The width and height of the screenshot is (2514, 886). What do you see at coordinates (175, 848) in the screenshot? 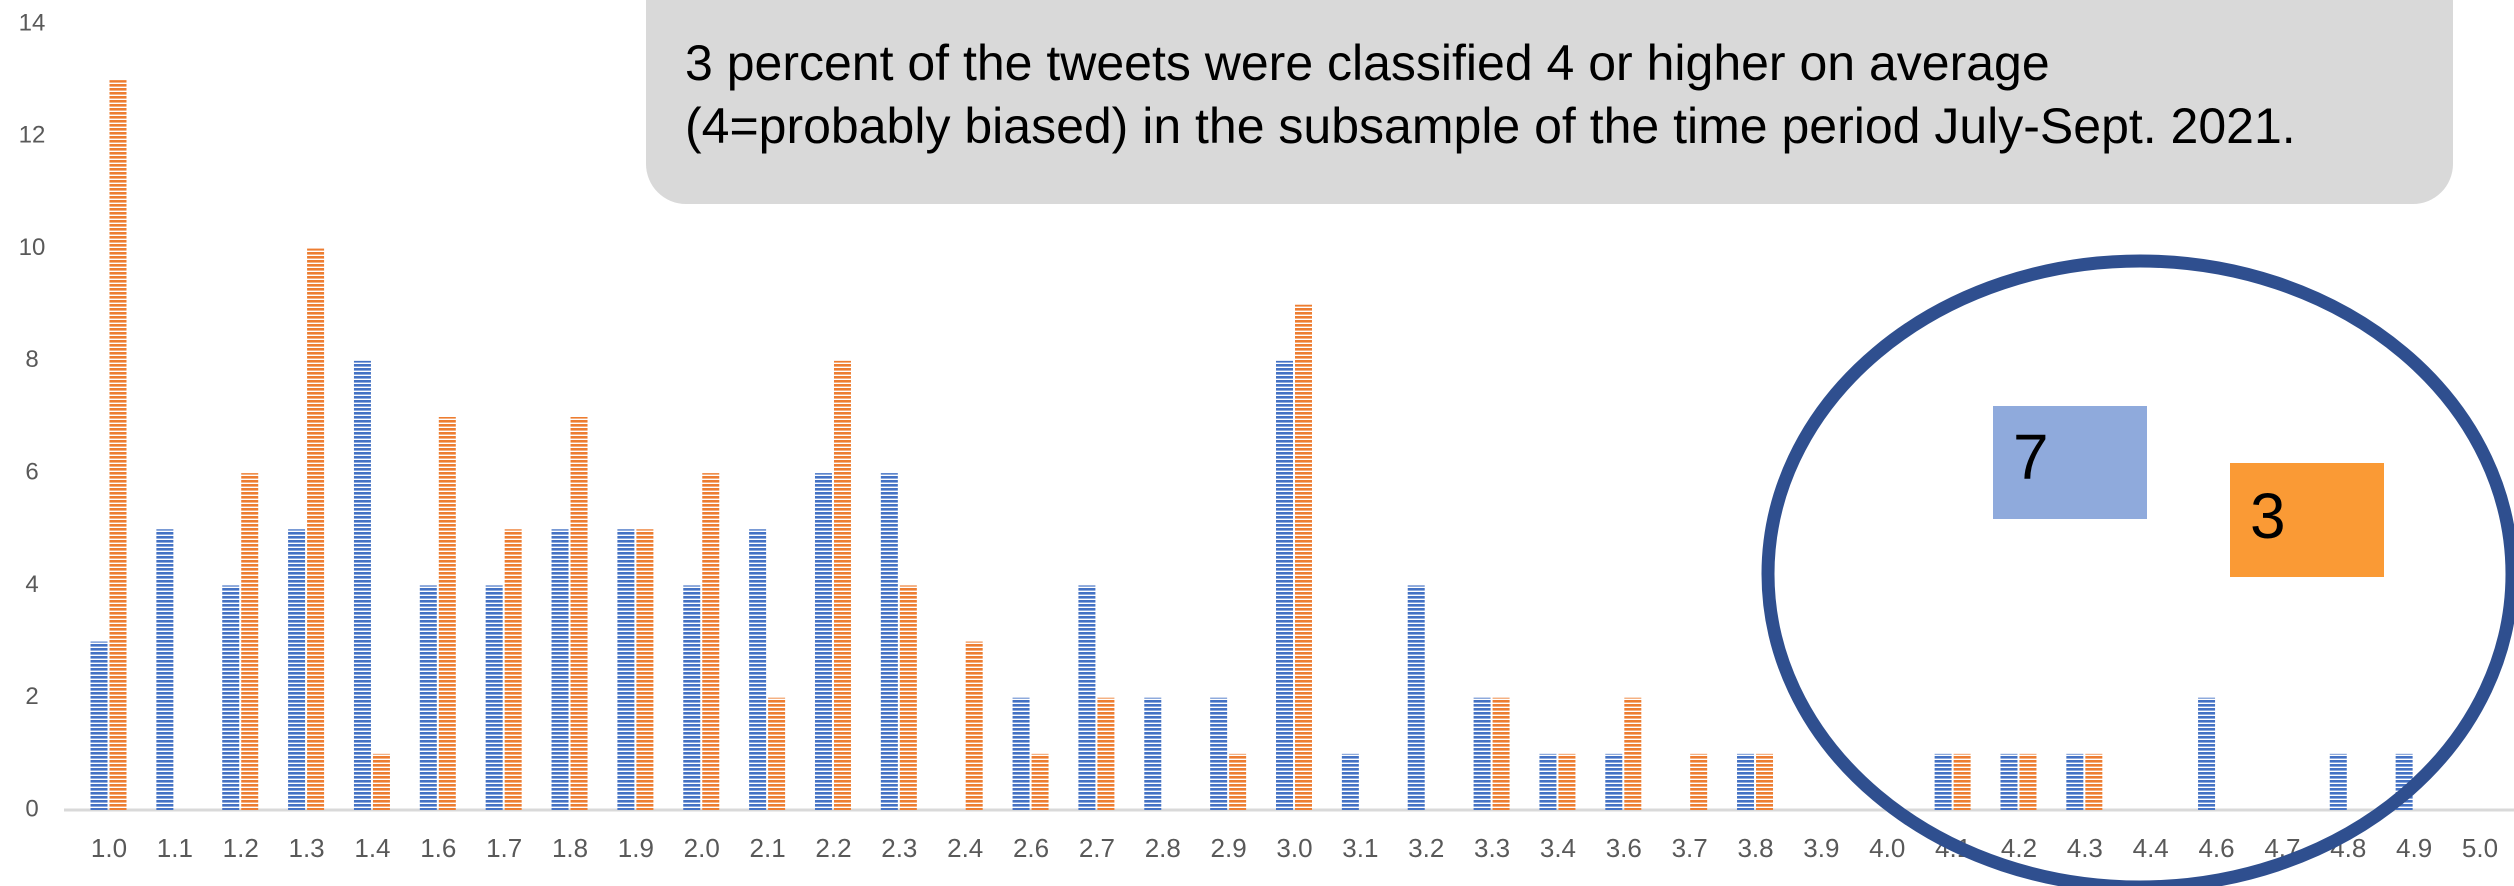
I see `x-tick-label: 1.1` at bounding box center [175, 848].